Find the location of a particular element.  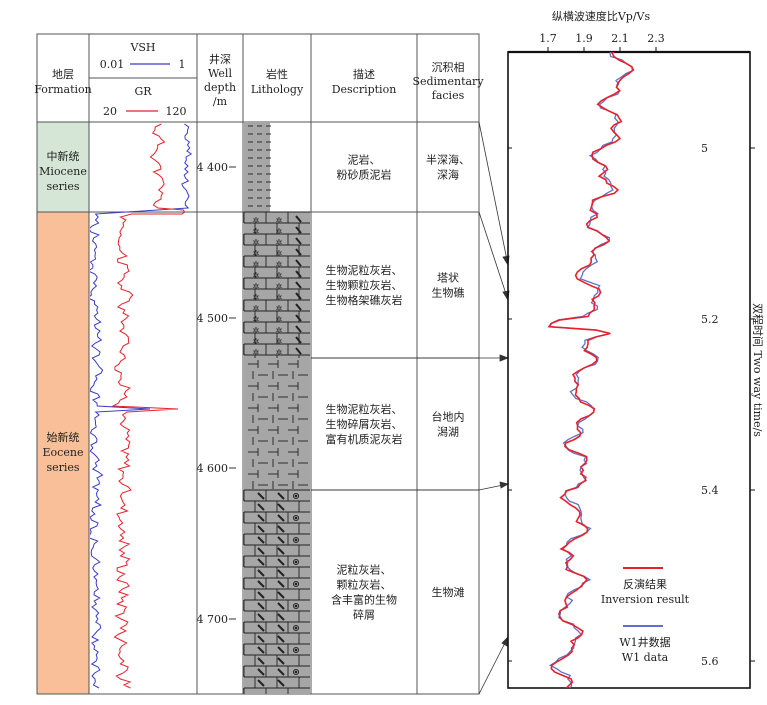

vsh-curve is located at coordinates (141, 406).